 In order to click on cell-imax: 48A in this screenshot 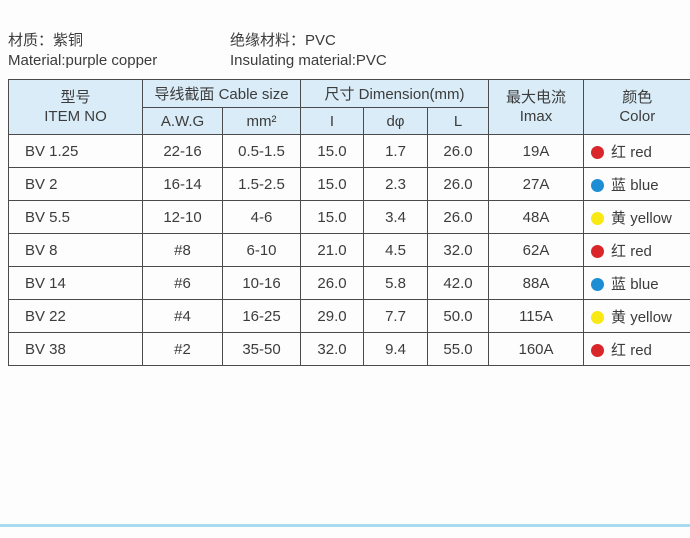, I will do `click(536, 217)`.